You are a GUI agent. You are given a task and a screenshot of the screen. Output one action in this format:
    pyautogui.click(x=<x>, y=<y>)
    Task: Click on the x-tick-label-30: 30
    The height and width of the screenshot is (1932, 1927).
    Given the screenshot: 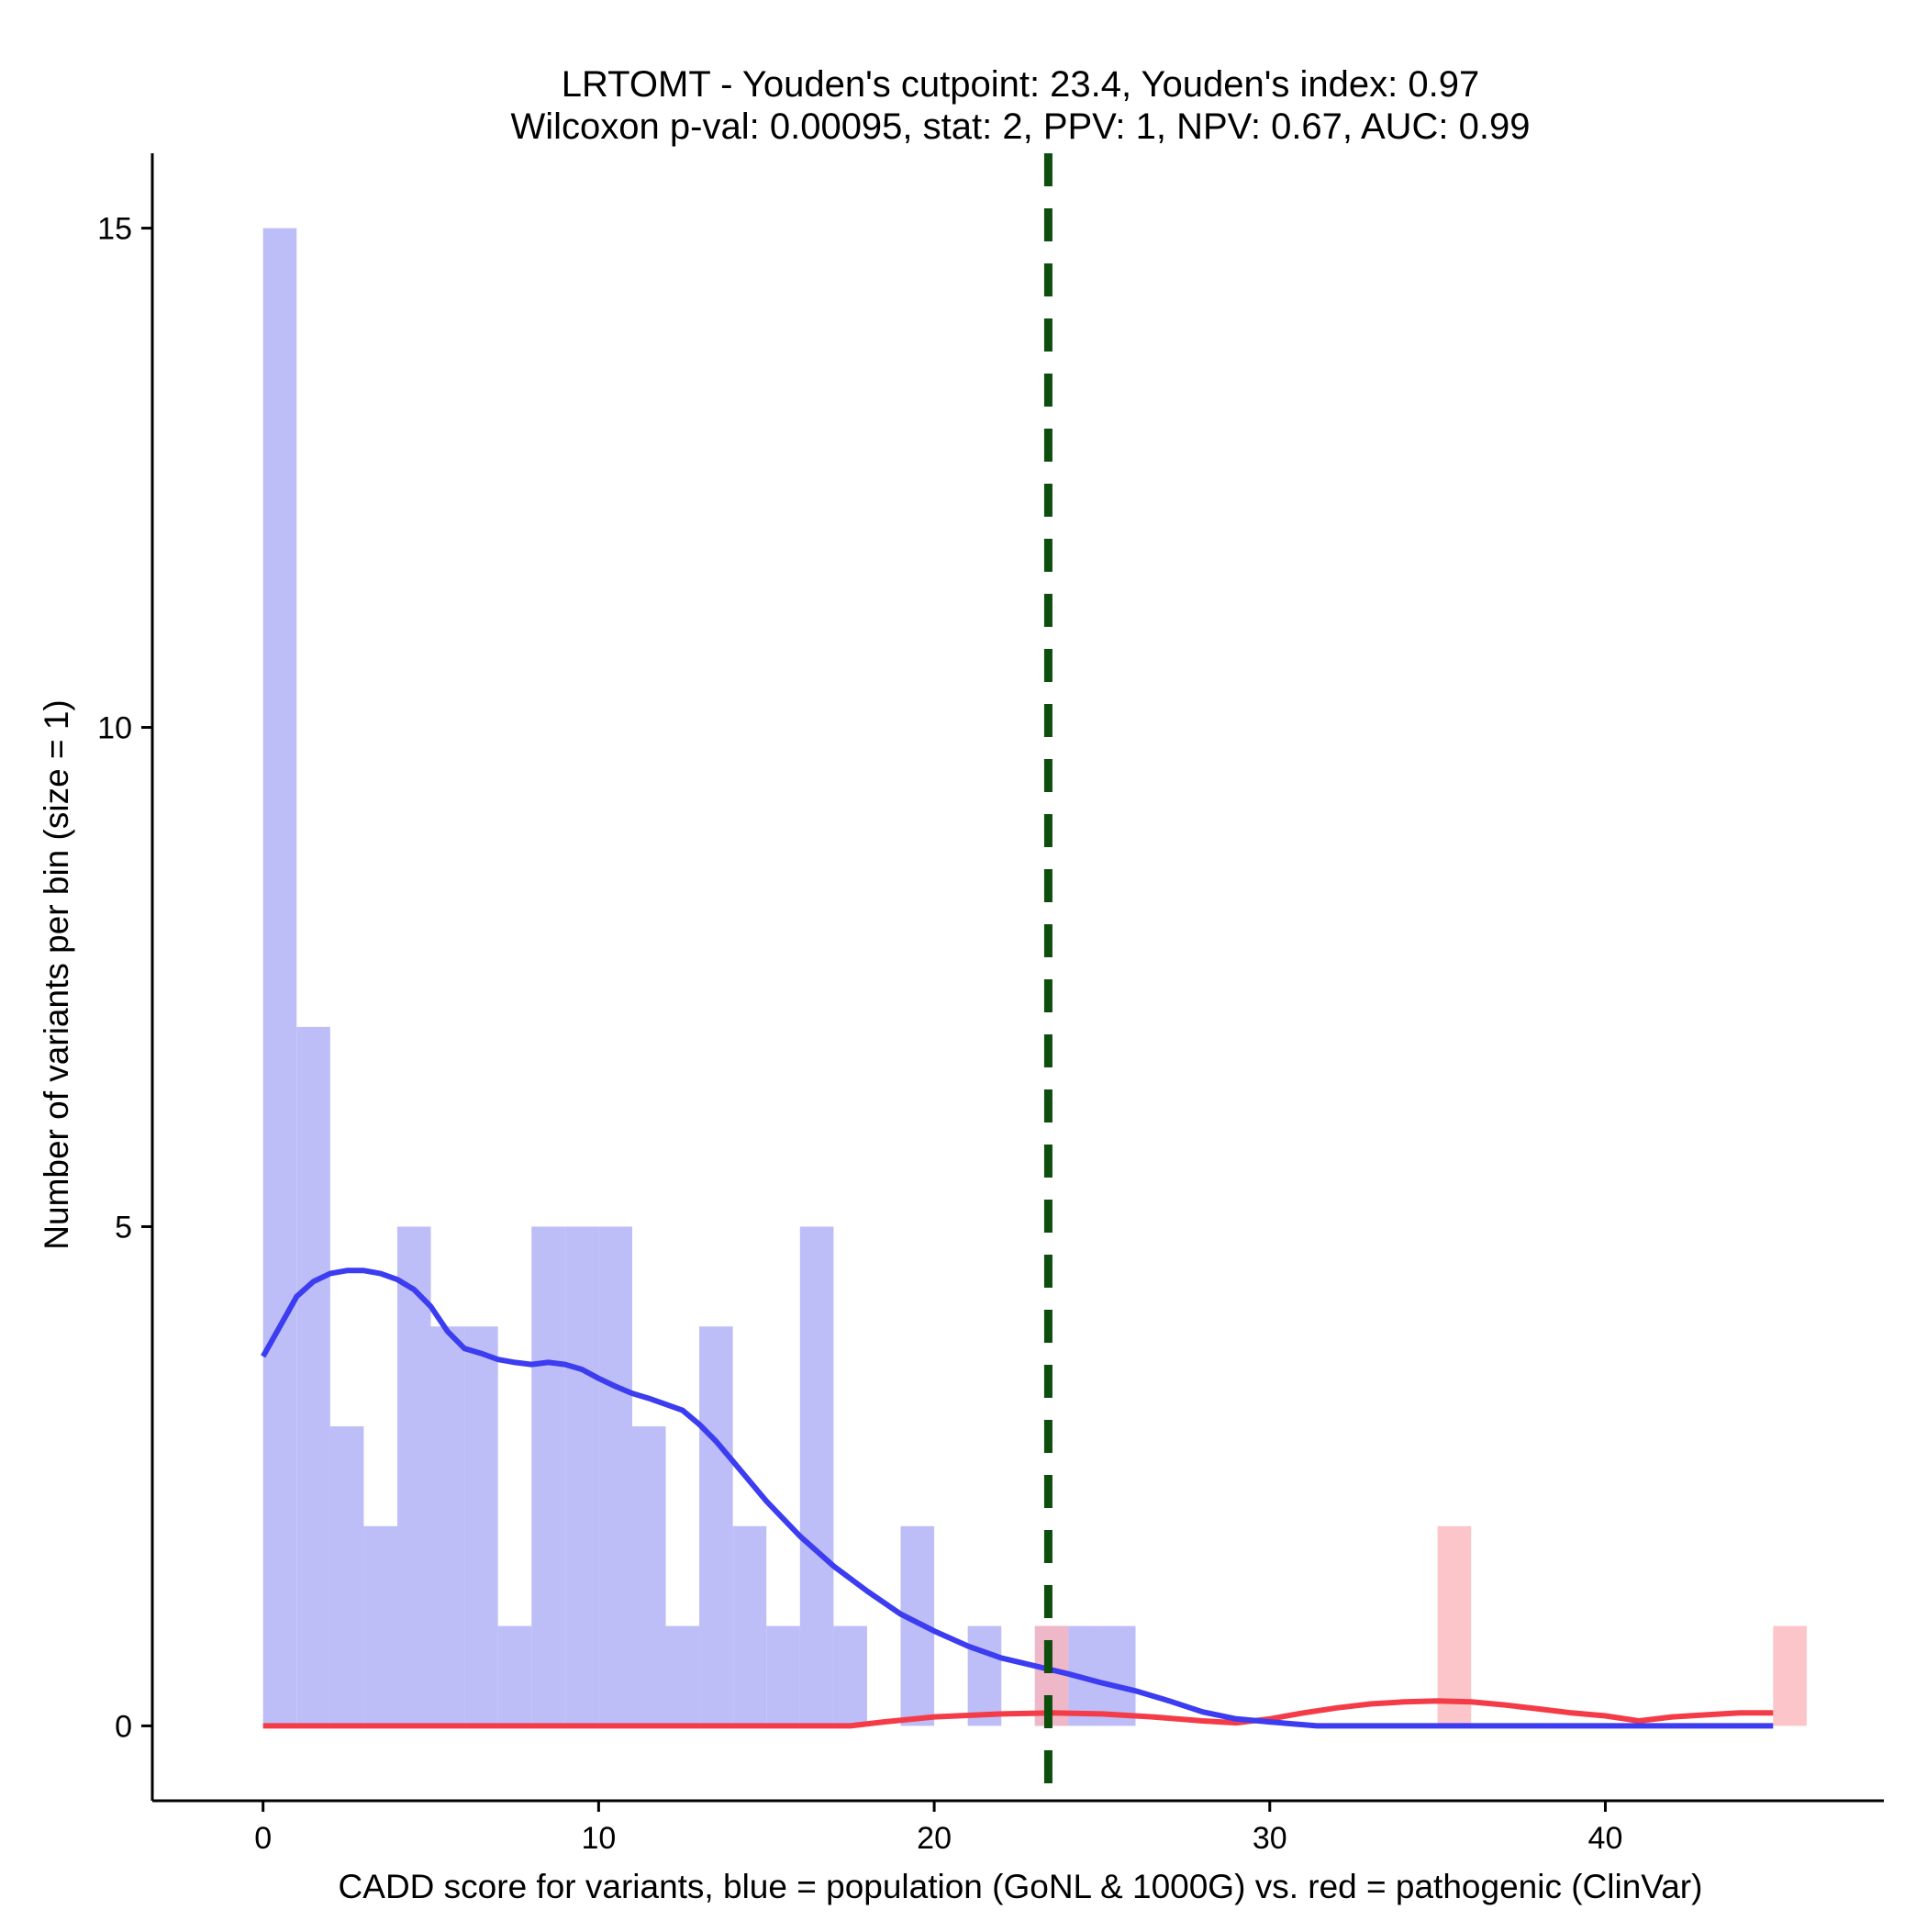 What is the action you would take?
    pyautogui.click(x=1270, y=1838)
    